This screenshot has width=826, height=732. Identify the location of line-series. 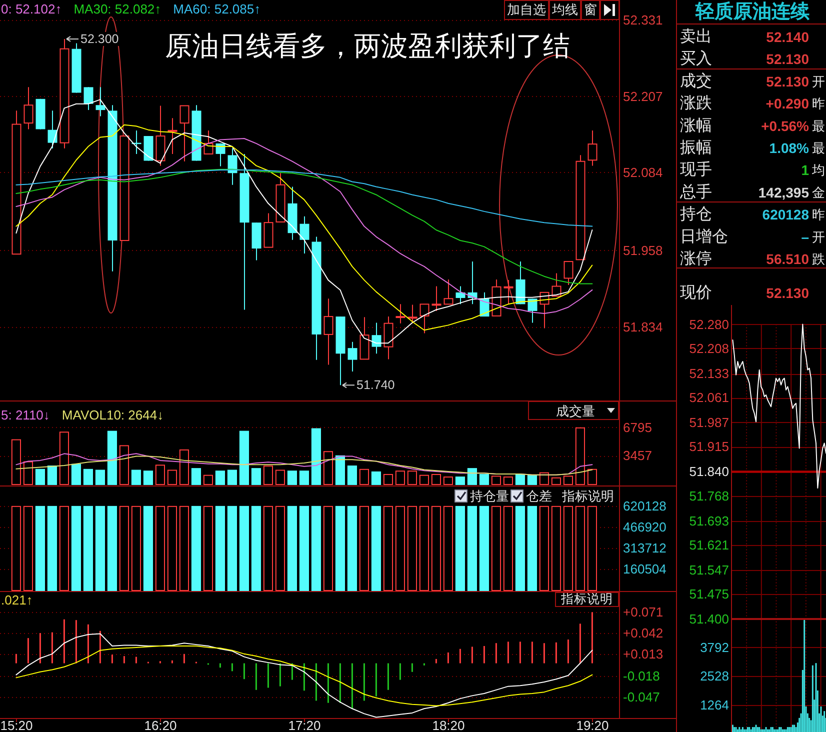
(304, 676).